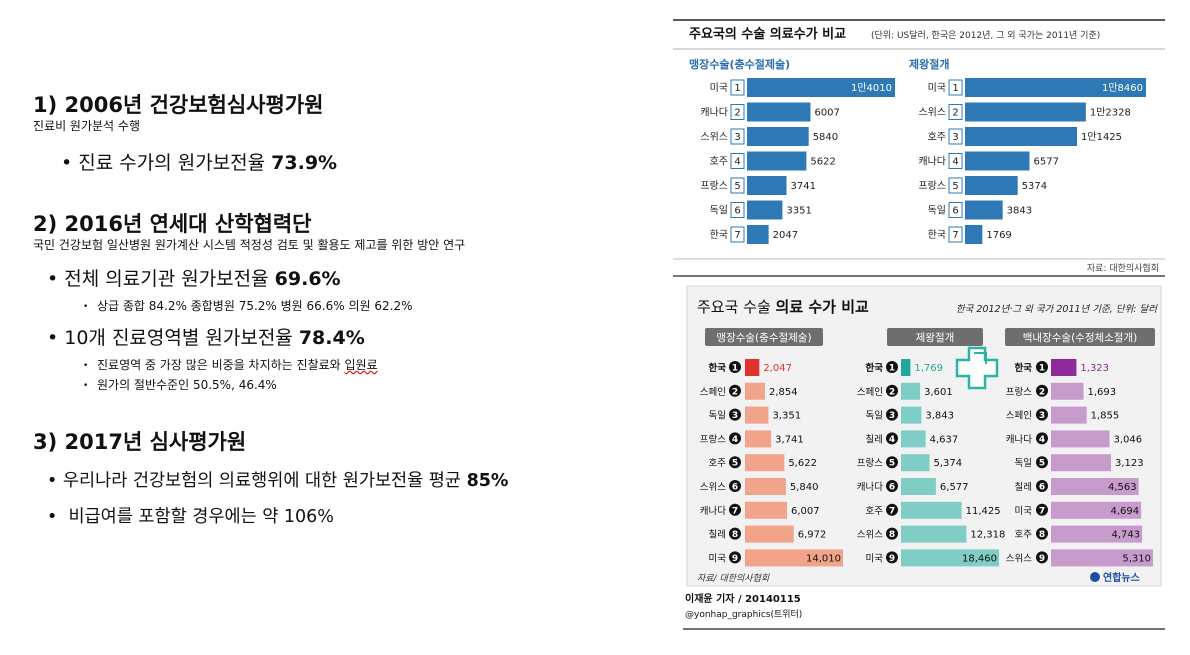 The height and width of the screenshot is (655, 1190). I want to click on chart1-source: 자료: 대한의사협회, so click(1123, 268).